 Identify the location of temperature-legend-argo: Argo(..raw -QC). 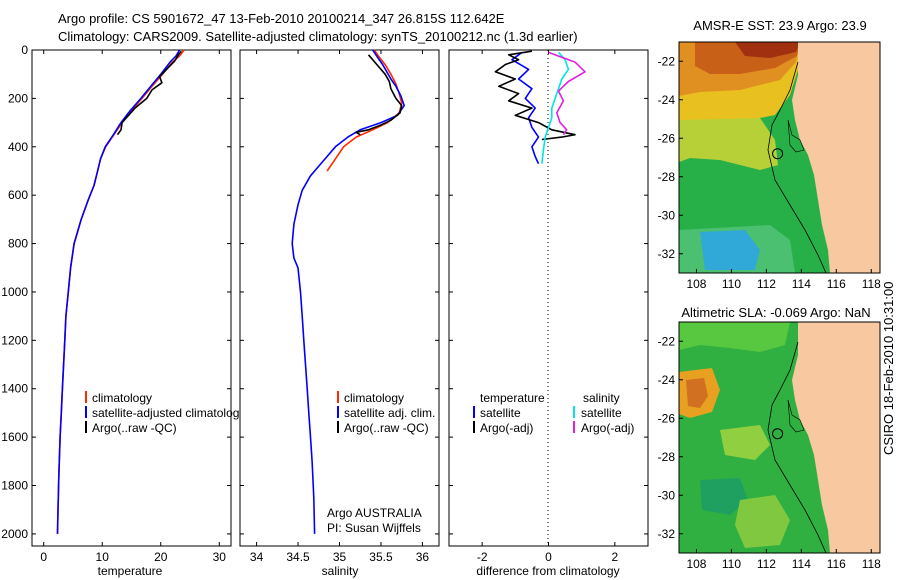
(134, 428).